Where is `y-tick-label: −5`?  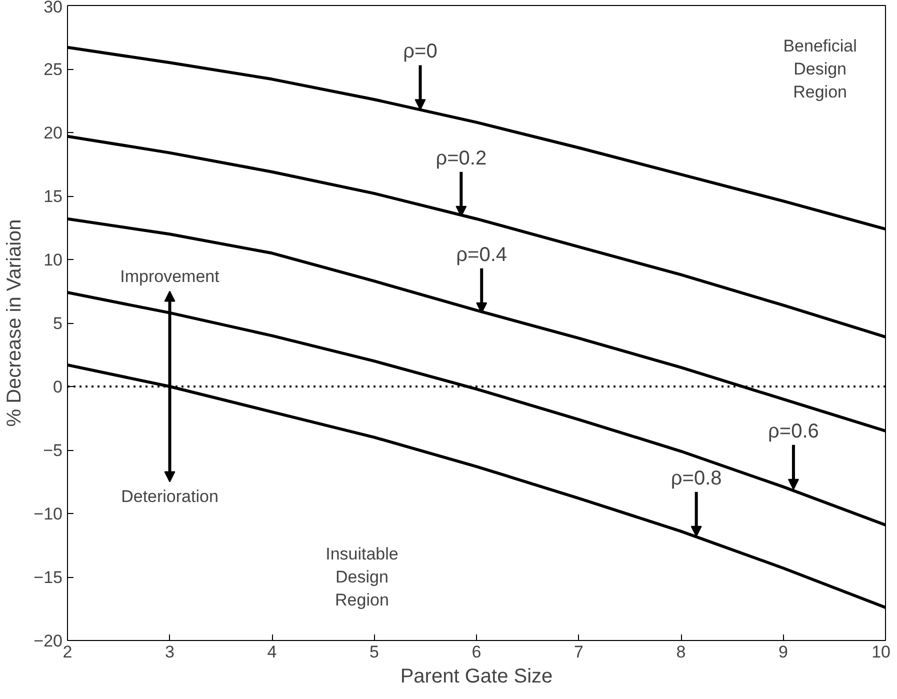 y-tick-label: −5 is located at coordinates (53, 450).